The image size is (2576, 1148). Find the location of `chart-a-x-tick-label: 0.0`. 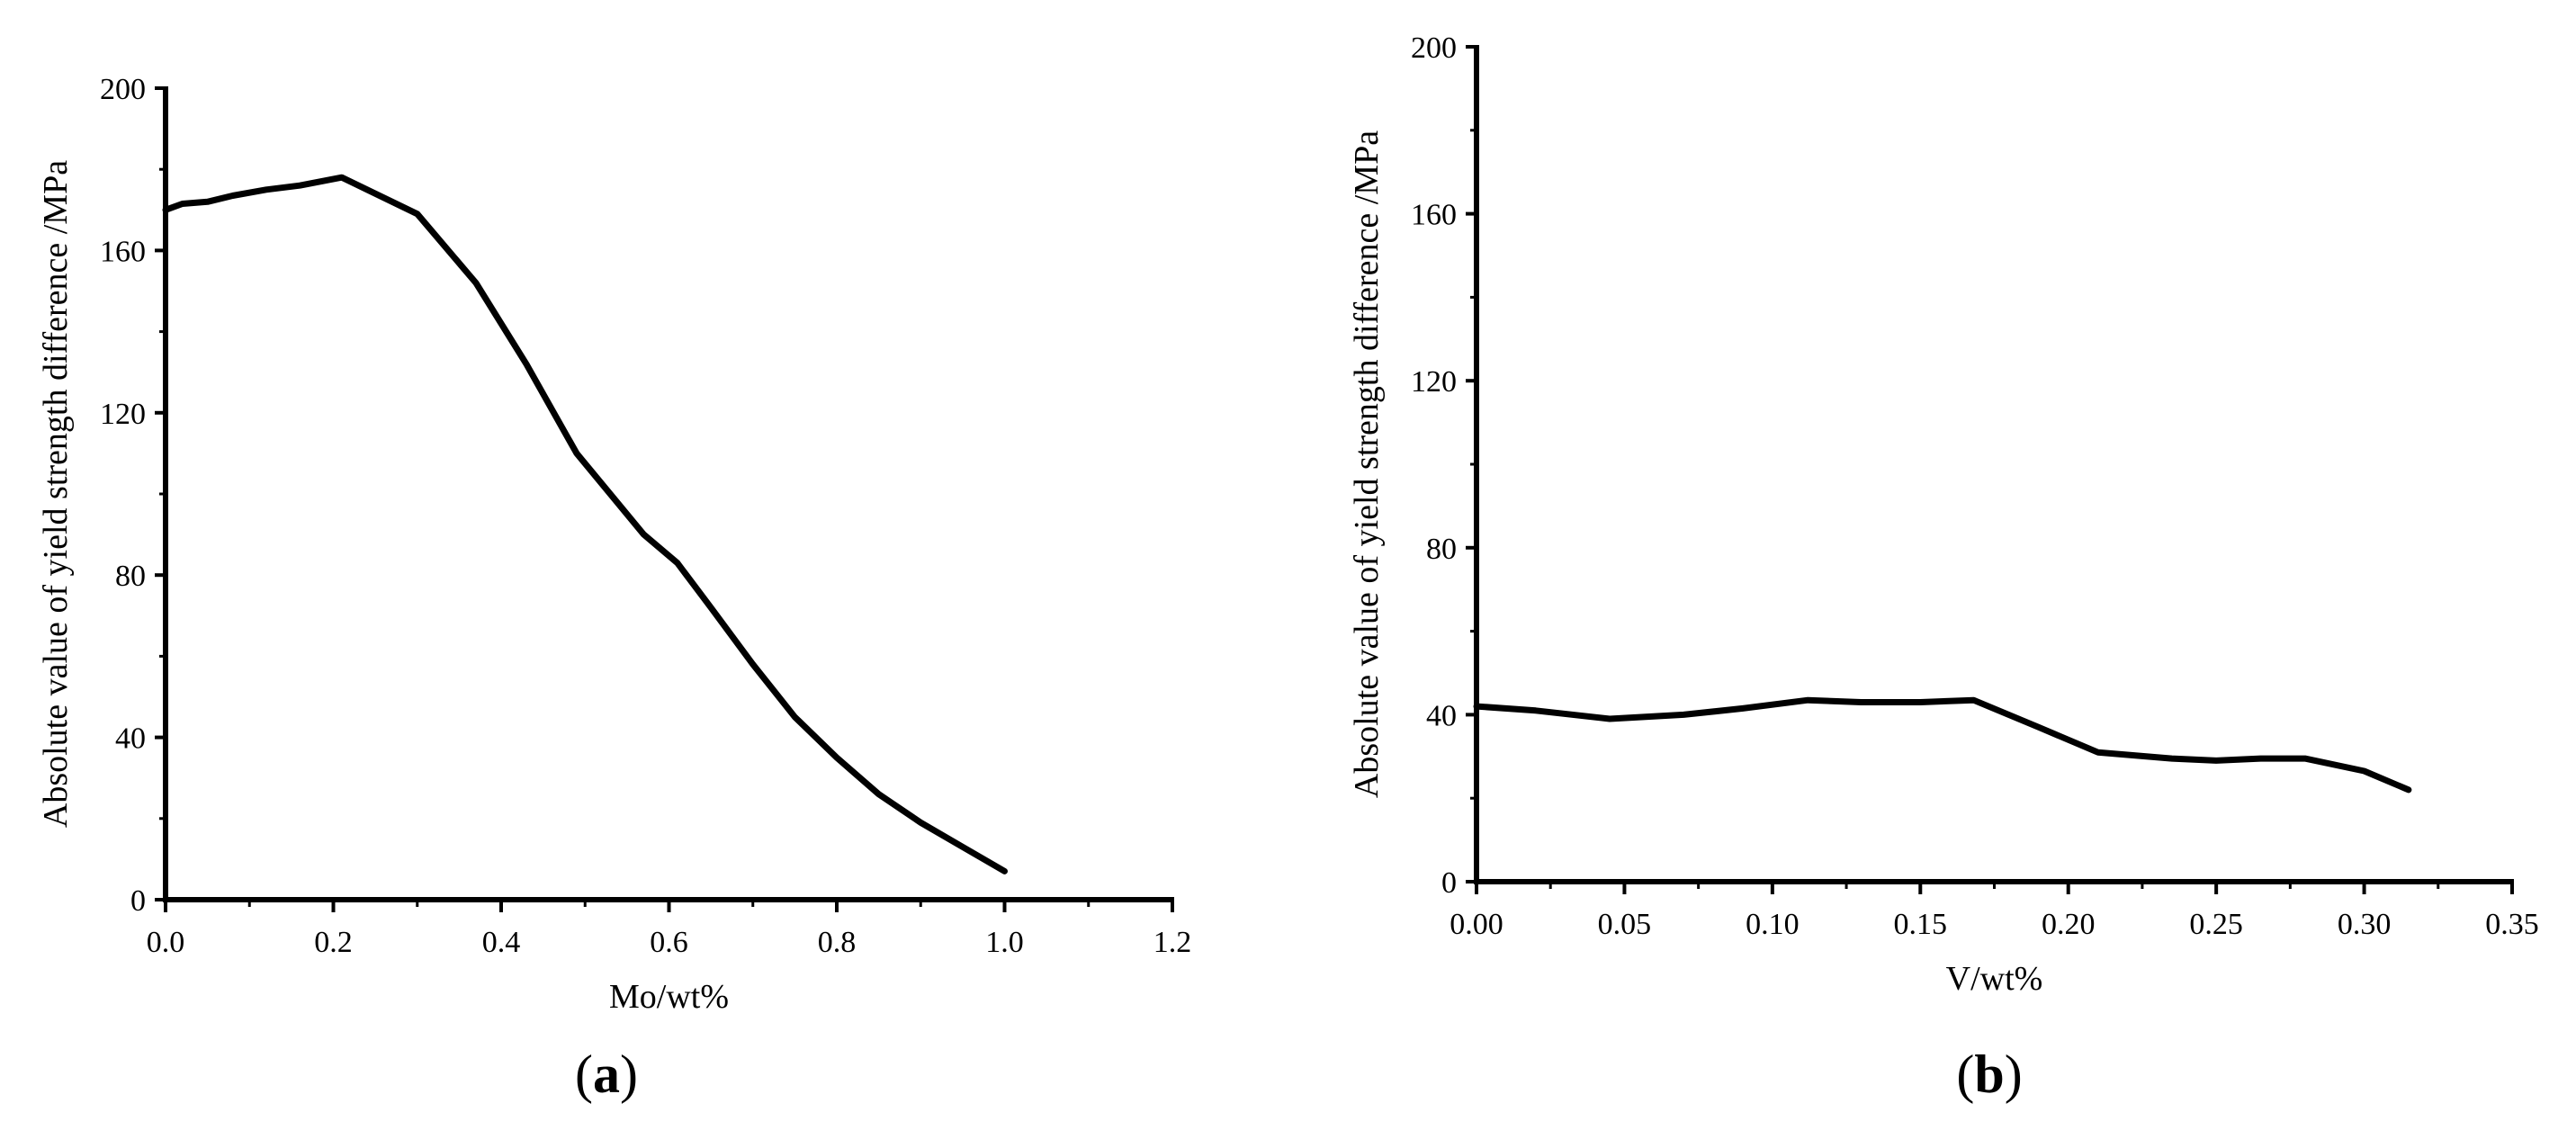

chart-a-x-tick-label: 0.0 is located at coordinates (166, 942).